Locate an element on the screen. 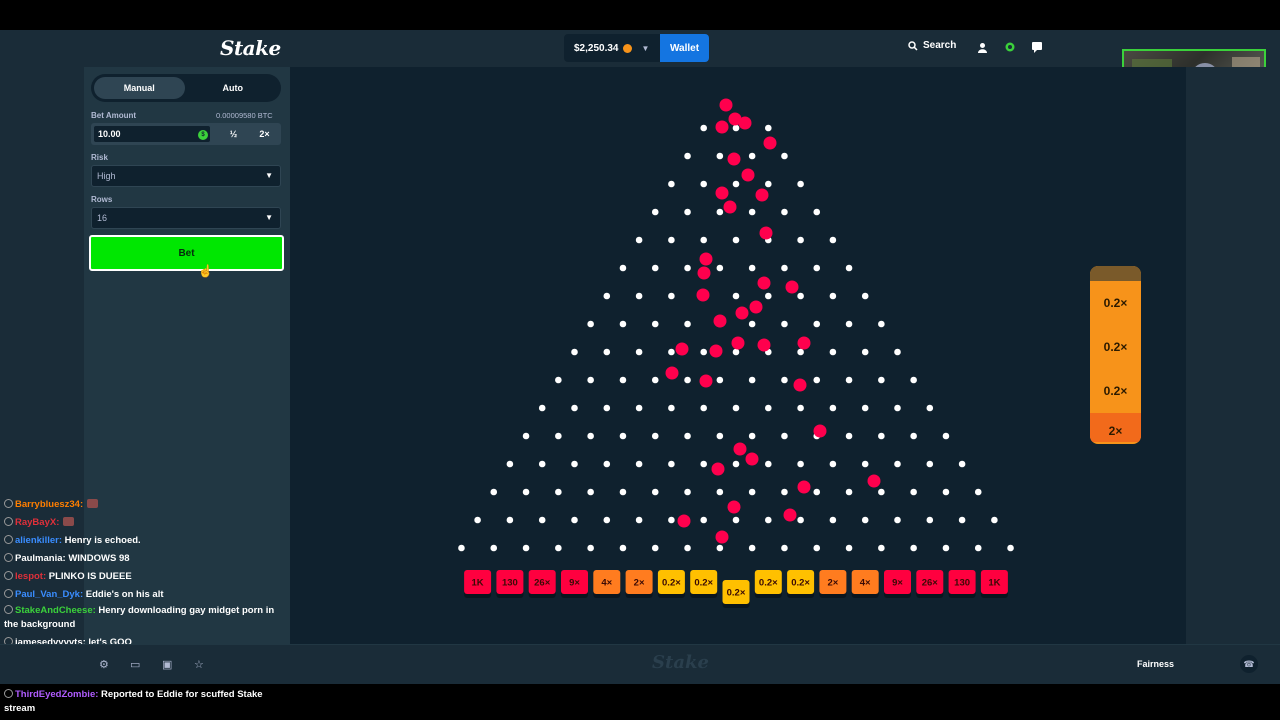 This screenshot has height=720, width=1280. tab-manual: Manual is located at coordinates (139, 88).